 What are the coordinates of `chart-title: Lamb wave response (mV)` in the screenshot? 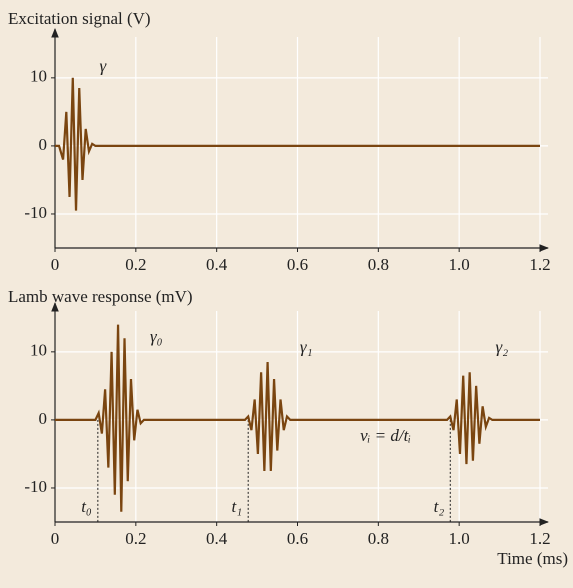 It's located at (100, 296).